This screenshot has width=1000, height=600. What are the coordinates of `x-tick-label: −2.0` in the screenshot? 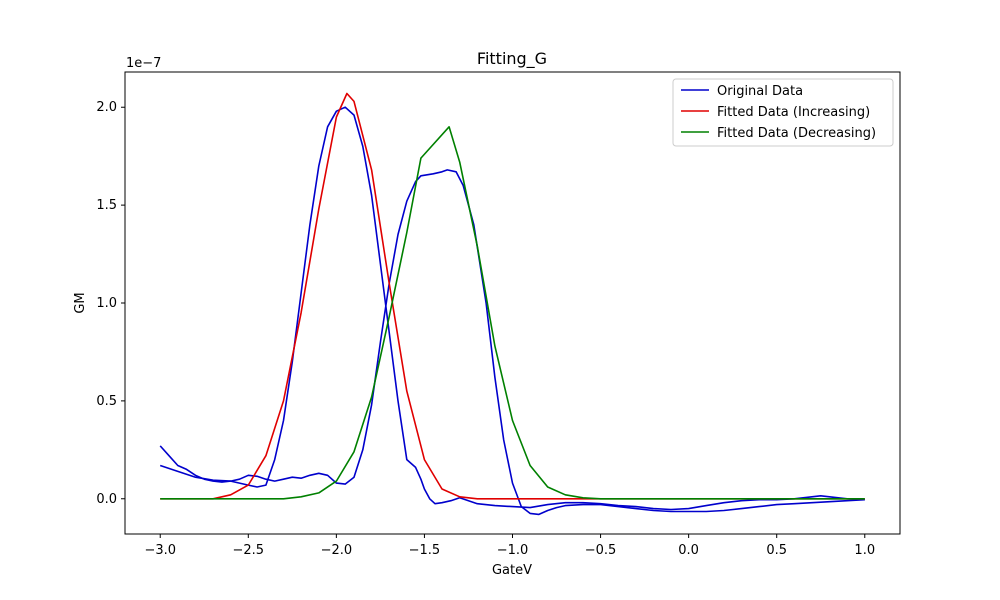 It's located at (337, 550).